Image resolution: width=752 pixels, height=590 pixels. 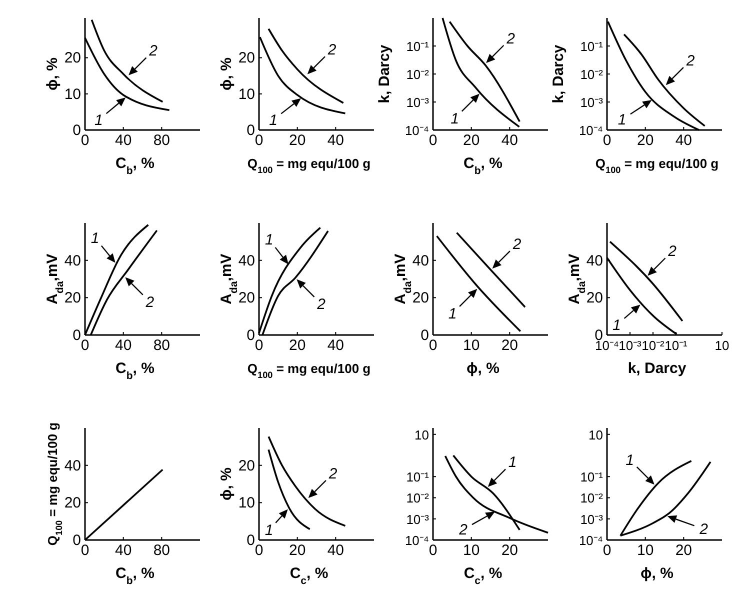 What do you see at coordinates (657, 368) in the screenshot?
I see `x-axis-title: k, Darcy` at bounding box center [657, 368].